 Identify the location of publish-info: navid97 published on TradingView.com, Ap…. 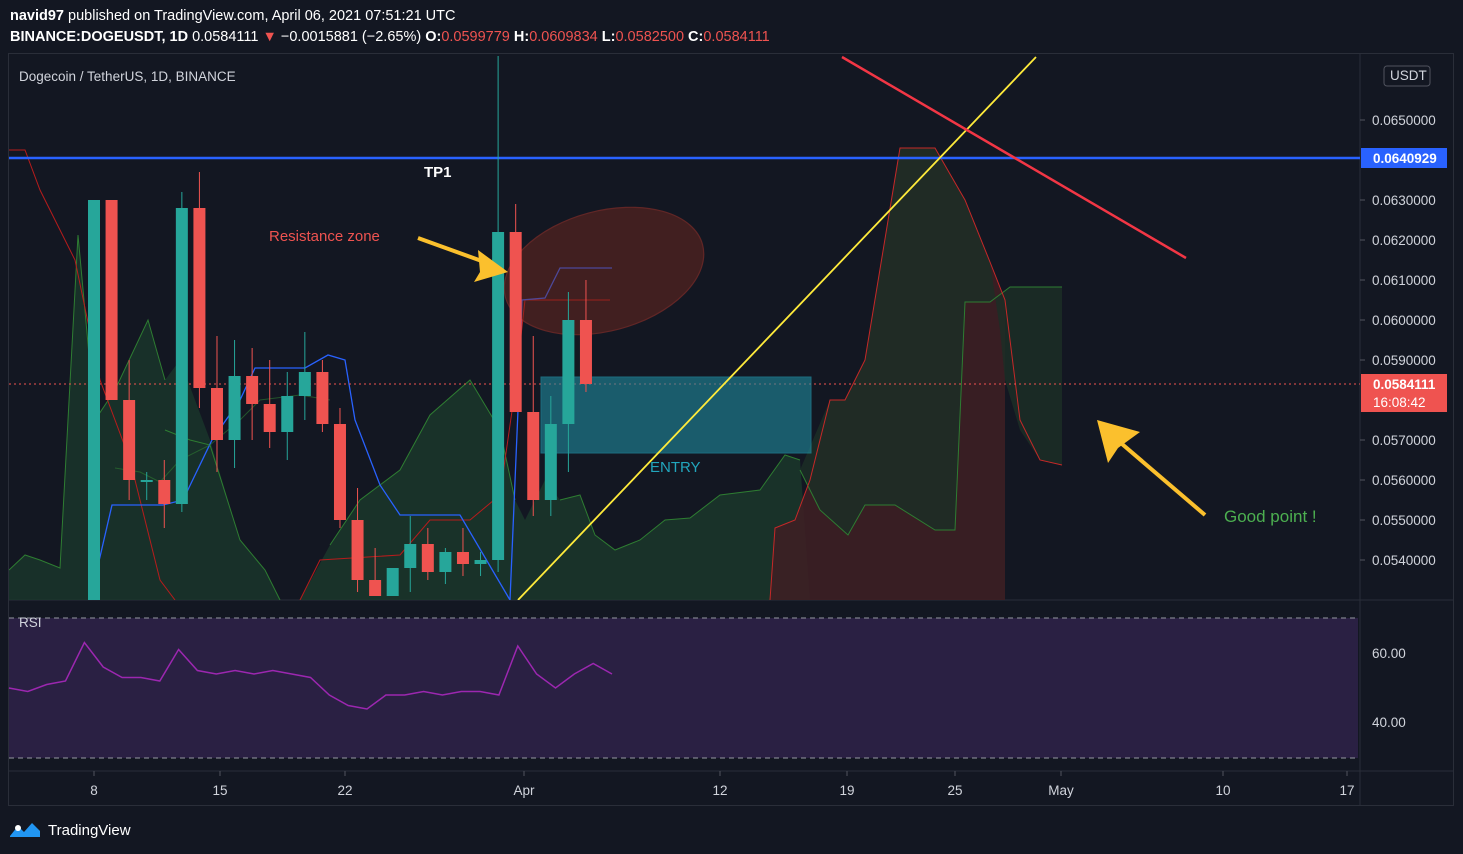
(390, 16).